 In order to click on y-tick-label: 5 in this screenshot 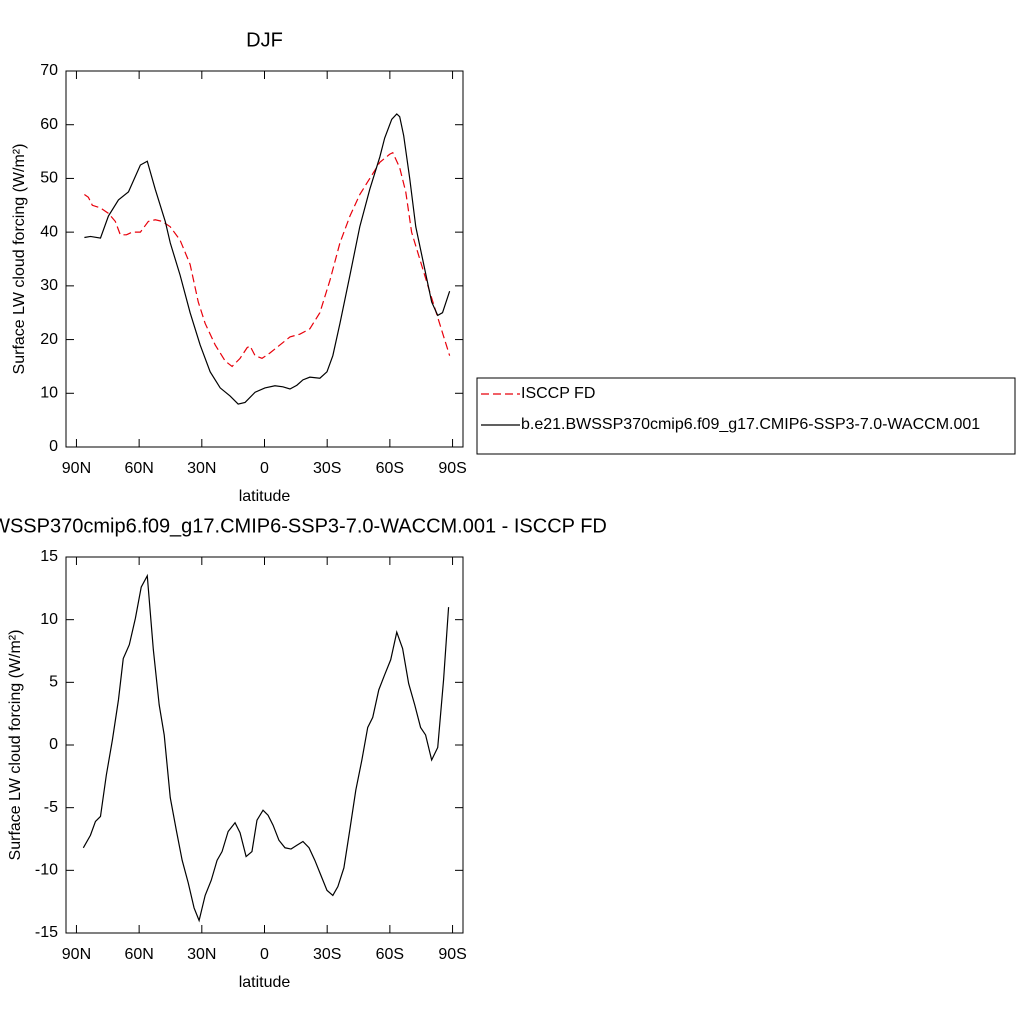, I will do `click(53, 682)`.